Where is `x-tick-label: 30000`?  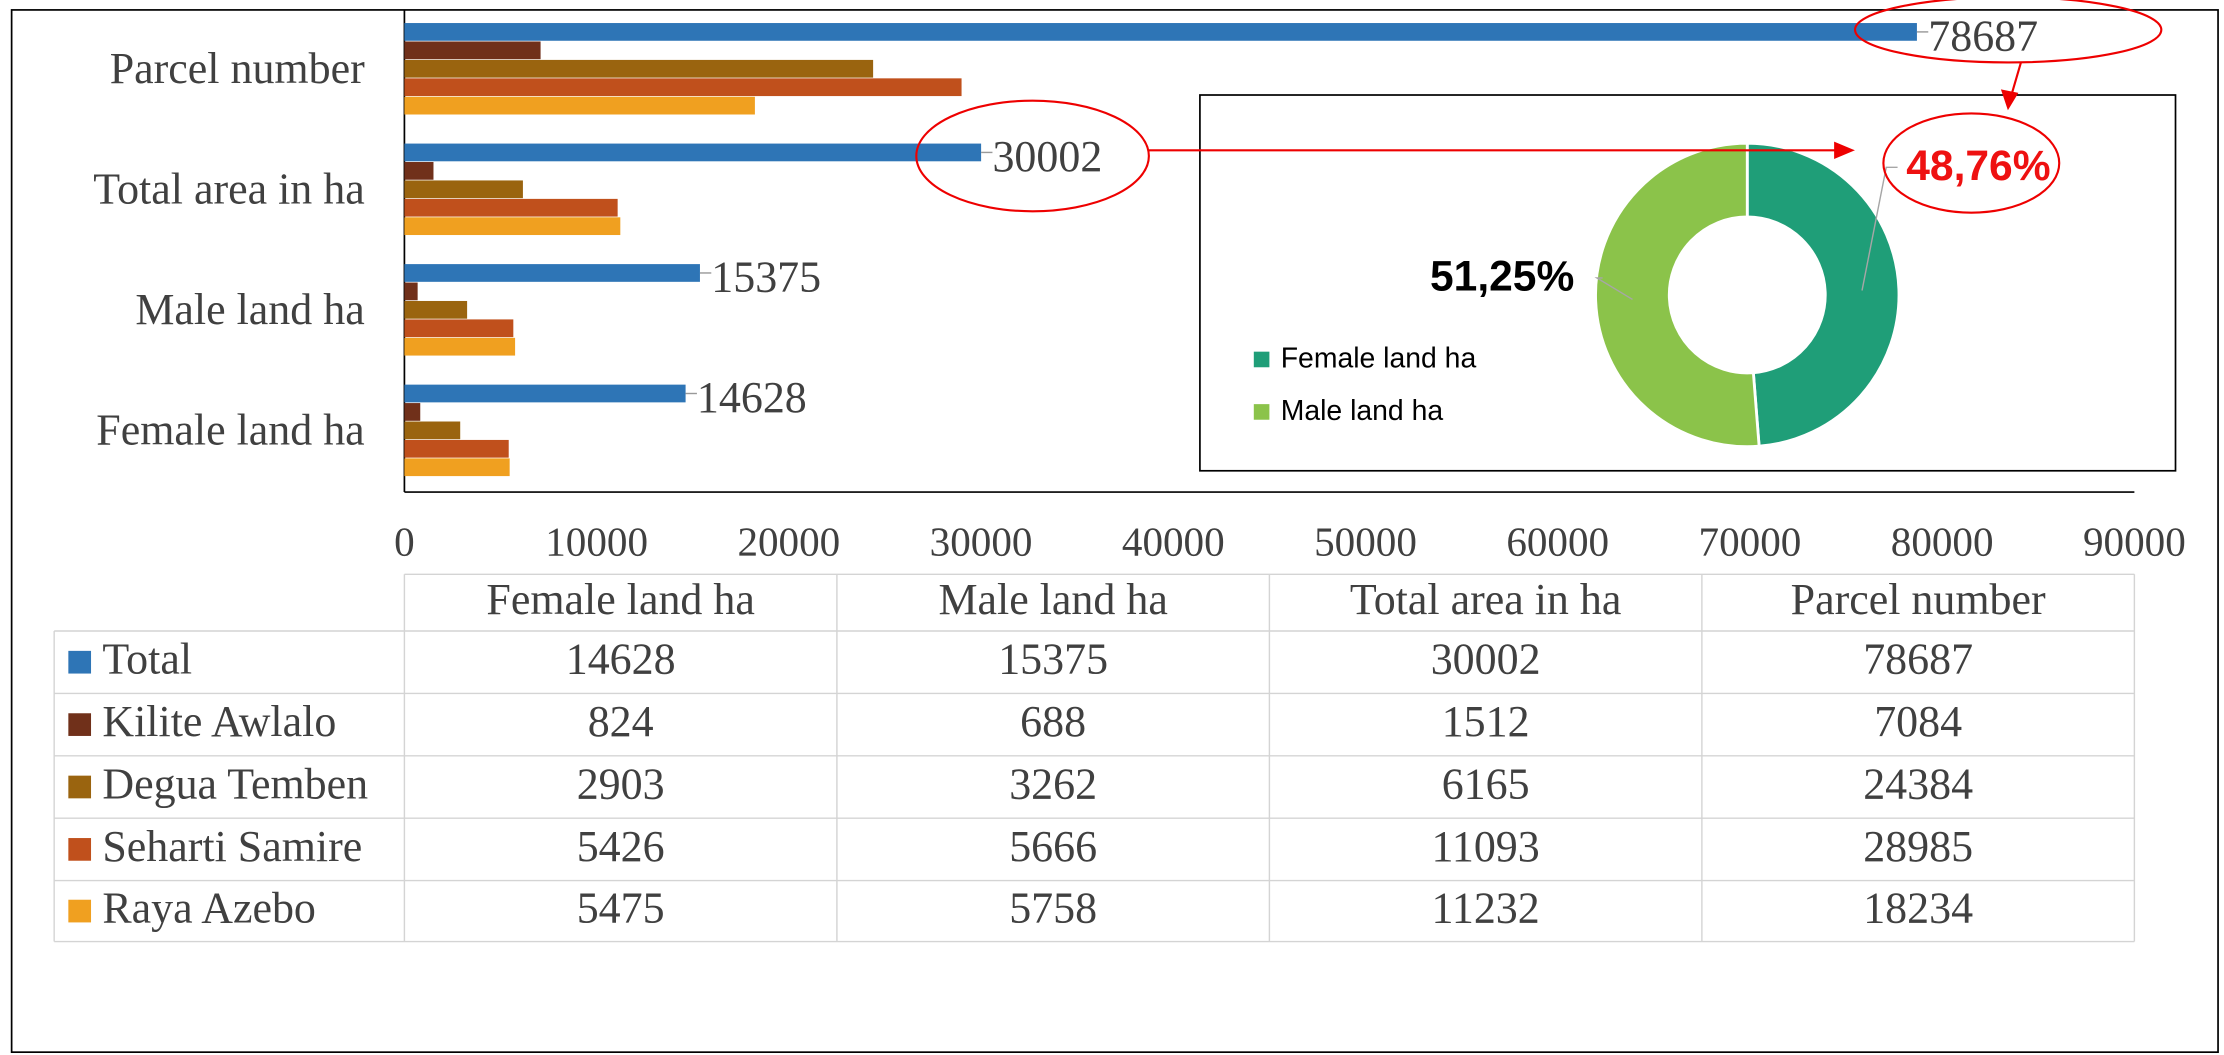 x-tick-label: 30000 is located at coordinates (981, 541).